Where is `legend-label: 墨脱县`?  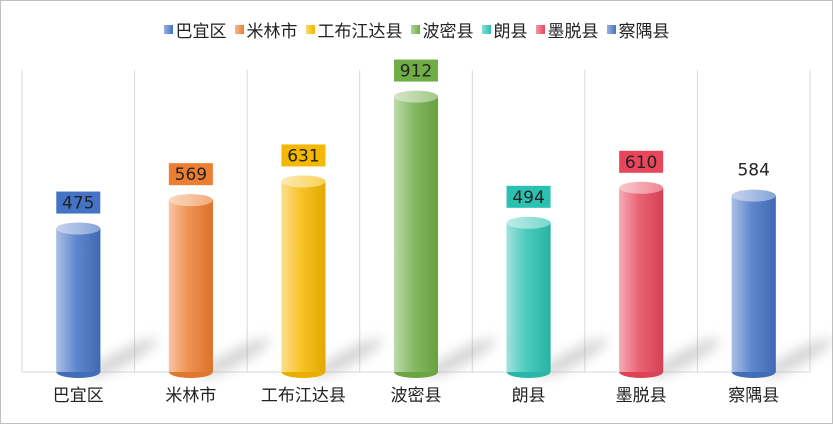
legend-label: 墨脱县 is located at coordinates (573, 31).